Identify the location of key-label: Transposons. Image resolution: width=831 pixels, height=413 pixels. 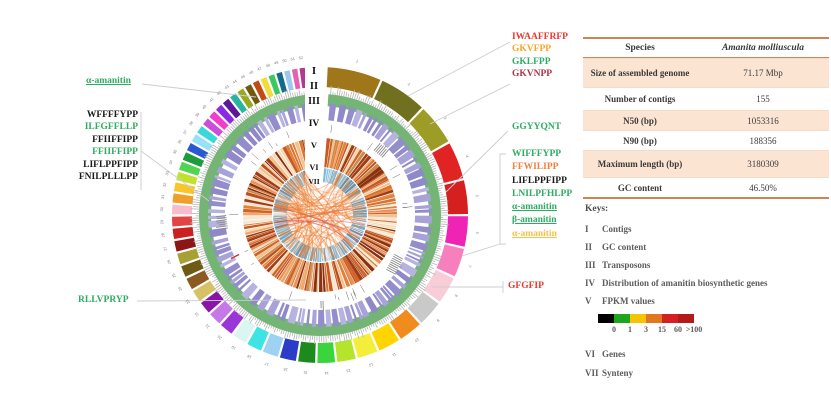
(626, 265).